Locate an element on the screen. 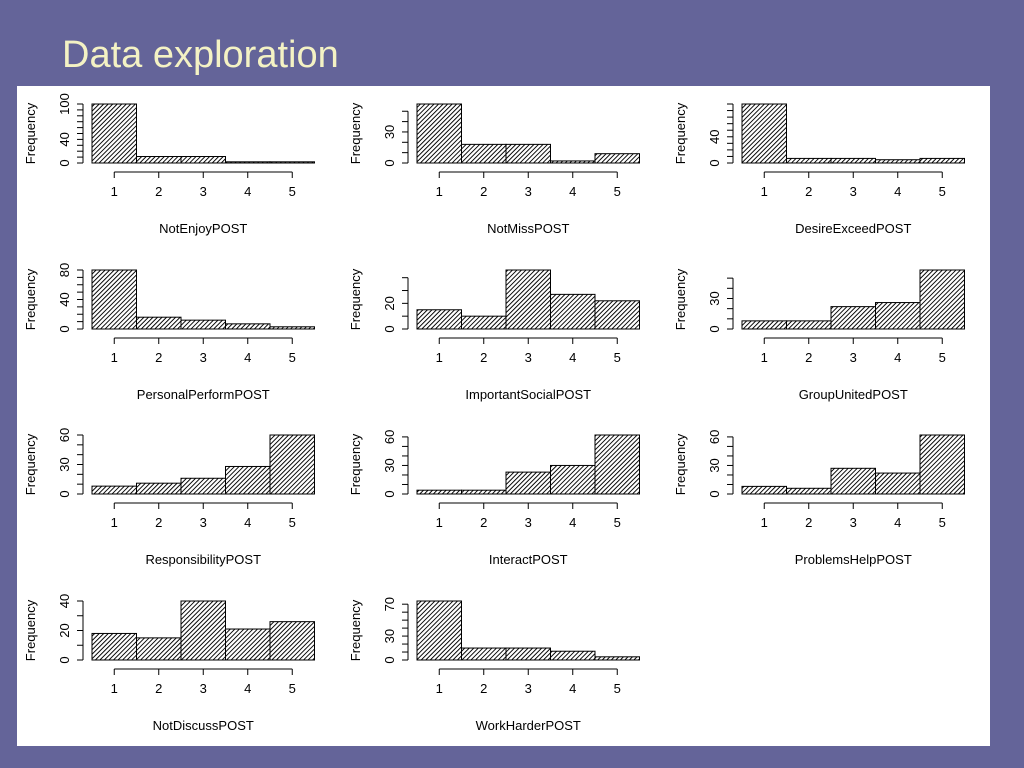 The width and height of the screenshot is (1024, 768). y-tick-label: 70 is located at coordinates (389, 604).